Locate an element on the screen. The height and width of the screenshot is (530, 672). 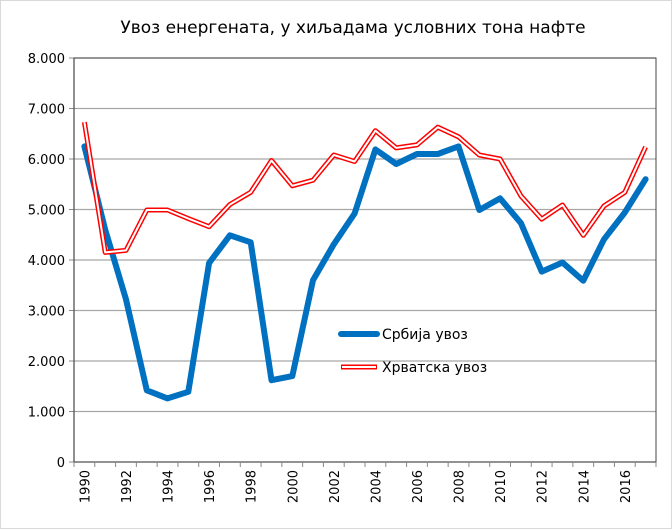
x-tick-label: 2000 is located at coordinates (293, 486).